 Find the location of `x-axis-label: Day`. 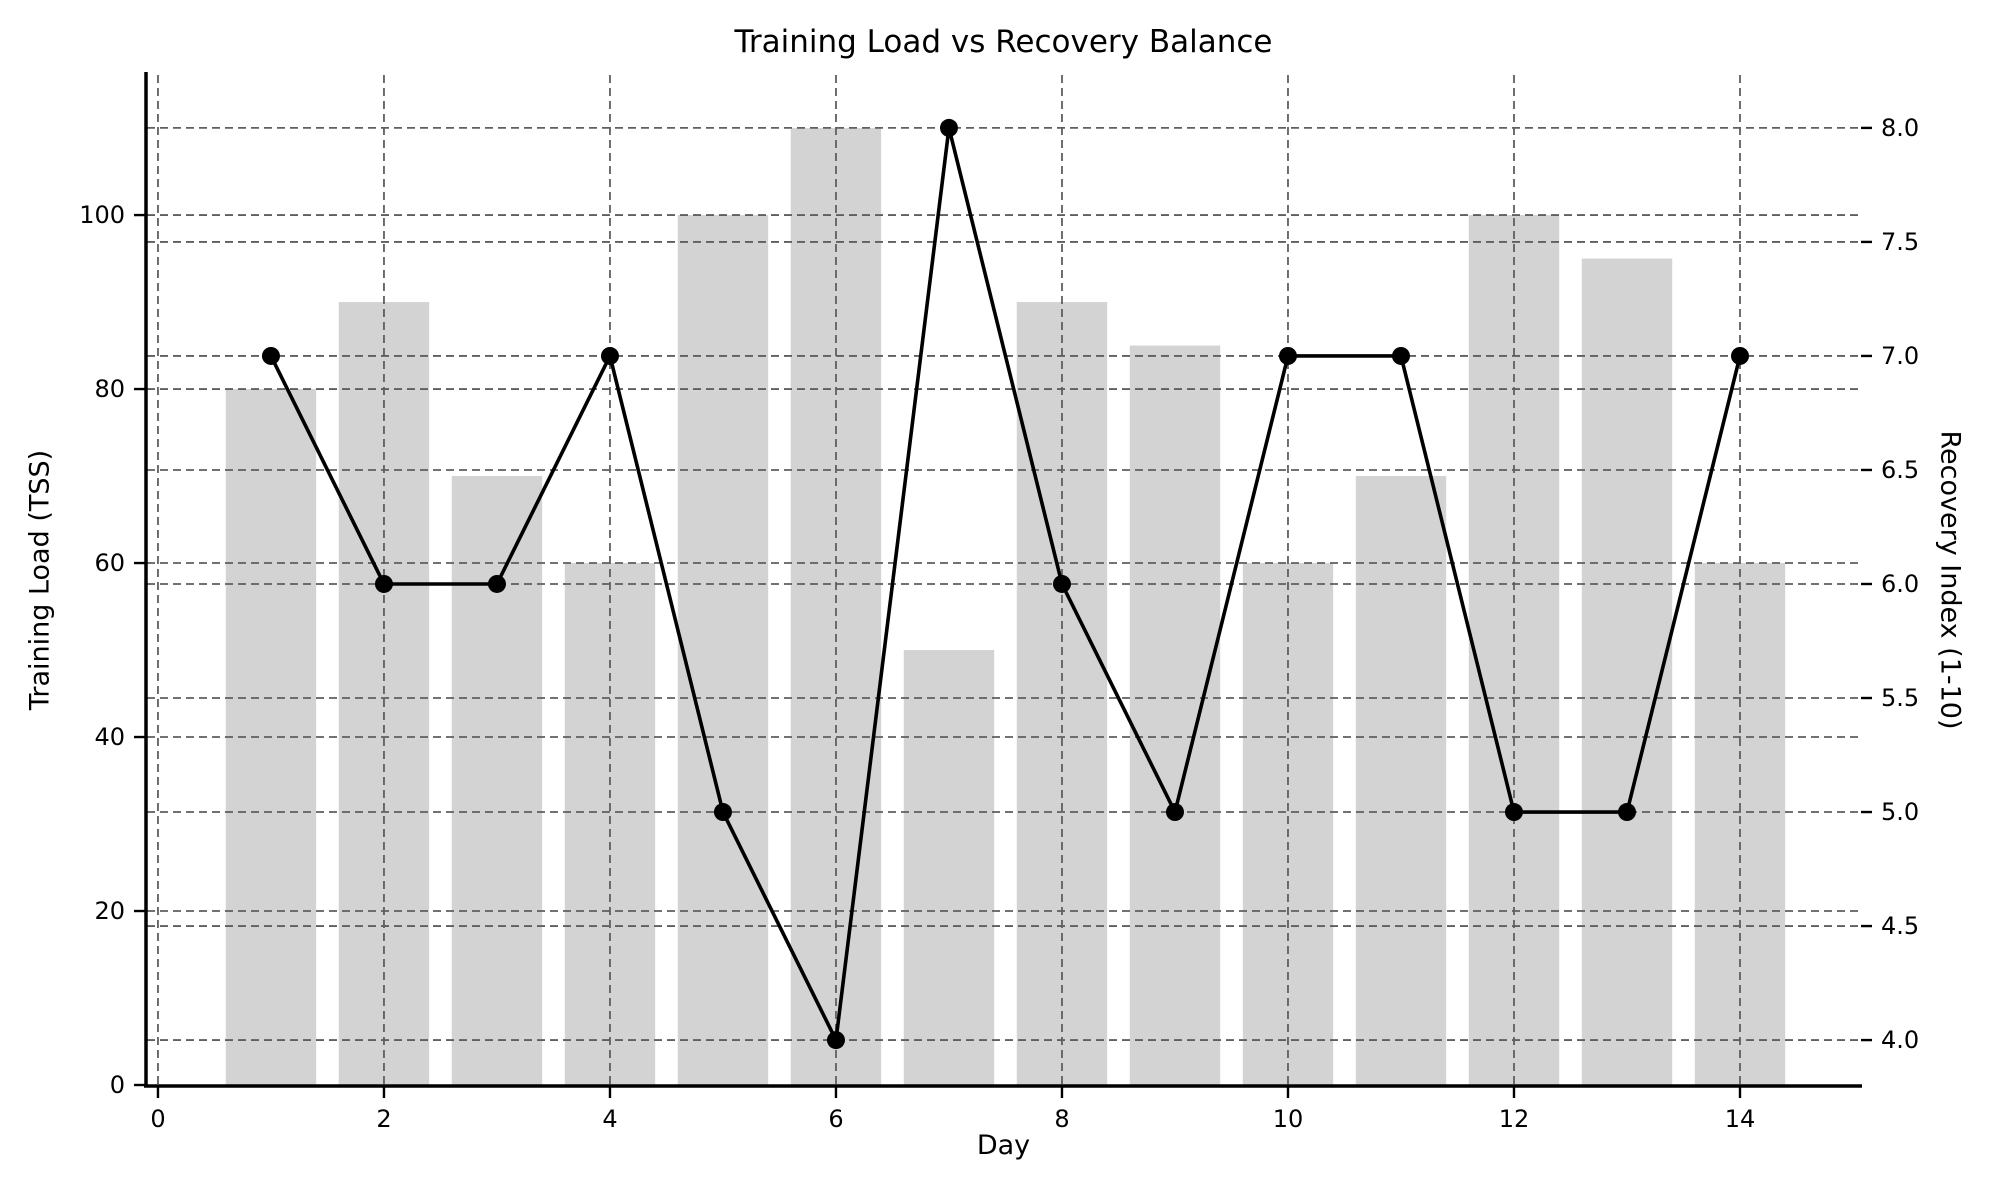

x-axis-label: Day is located at coordinates (1003, 1145).